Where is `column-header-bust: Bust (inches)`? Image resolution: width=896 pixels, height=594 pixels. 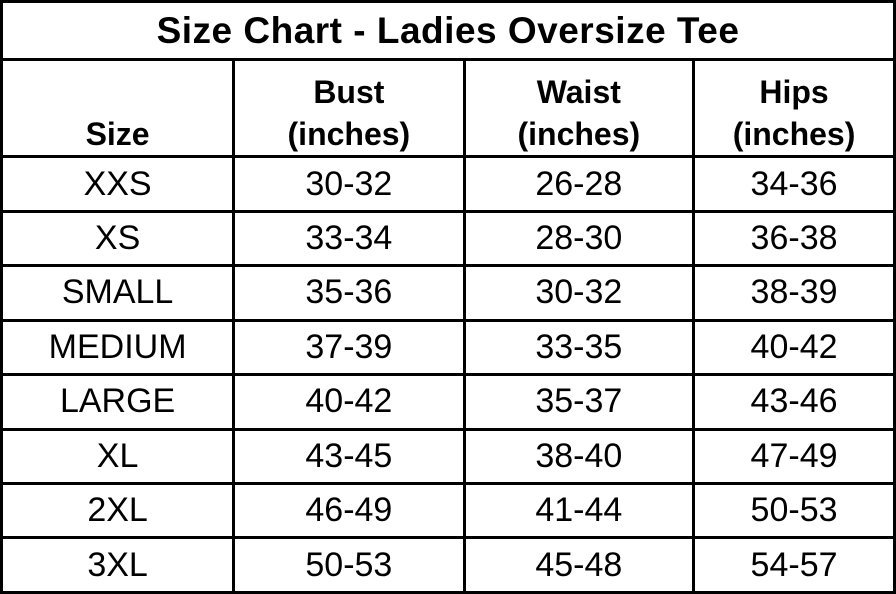 column-header-bust: Bust (inches) is located at coordinates (349, 108).